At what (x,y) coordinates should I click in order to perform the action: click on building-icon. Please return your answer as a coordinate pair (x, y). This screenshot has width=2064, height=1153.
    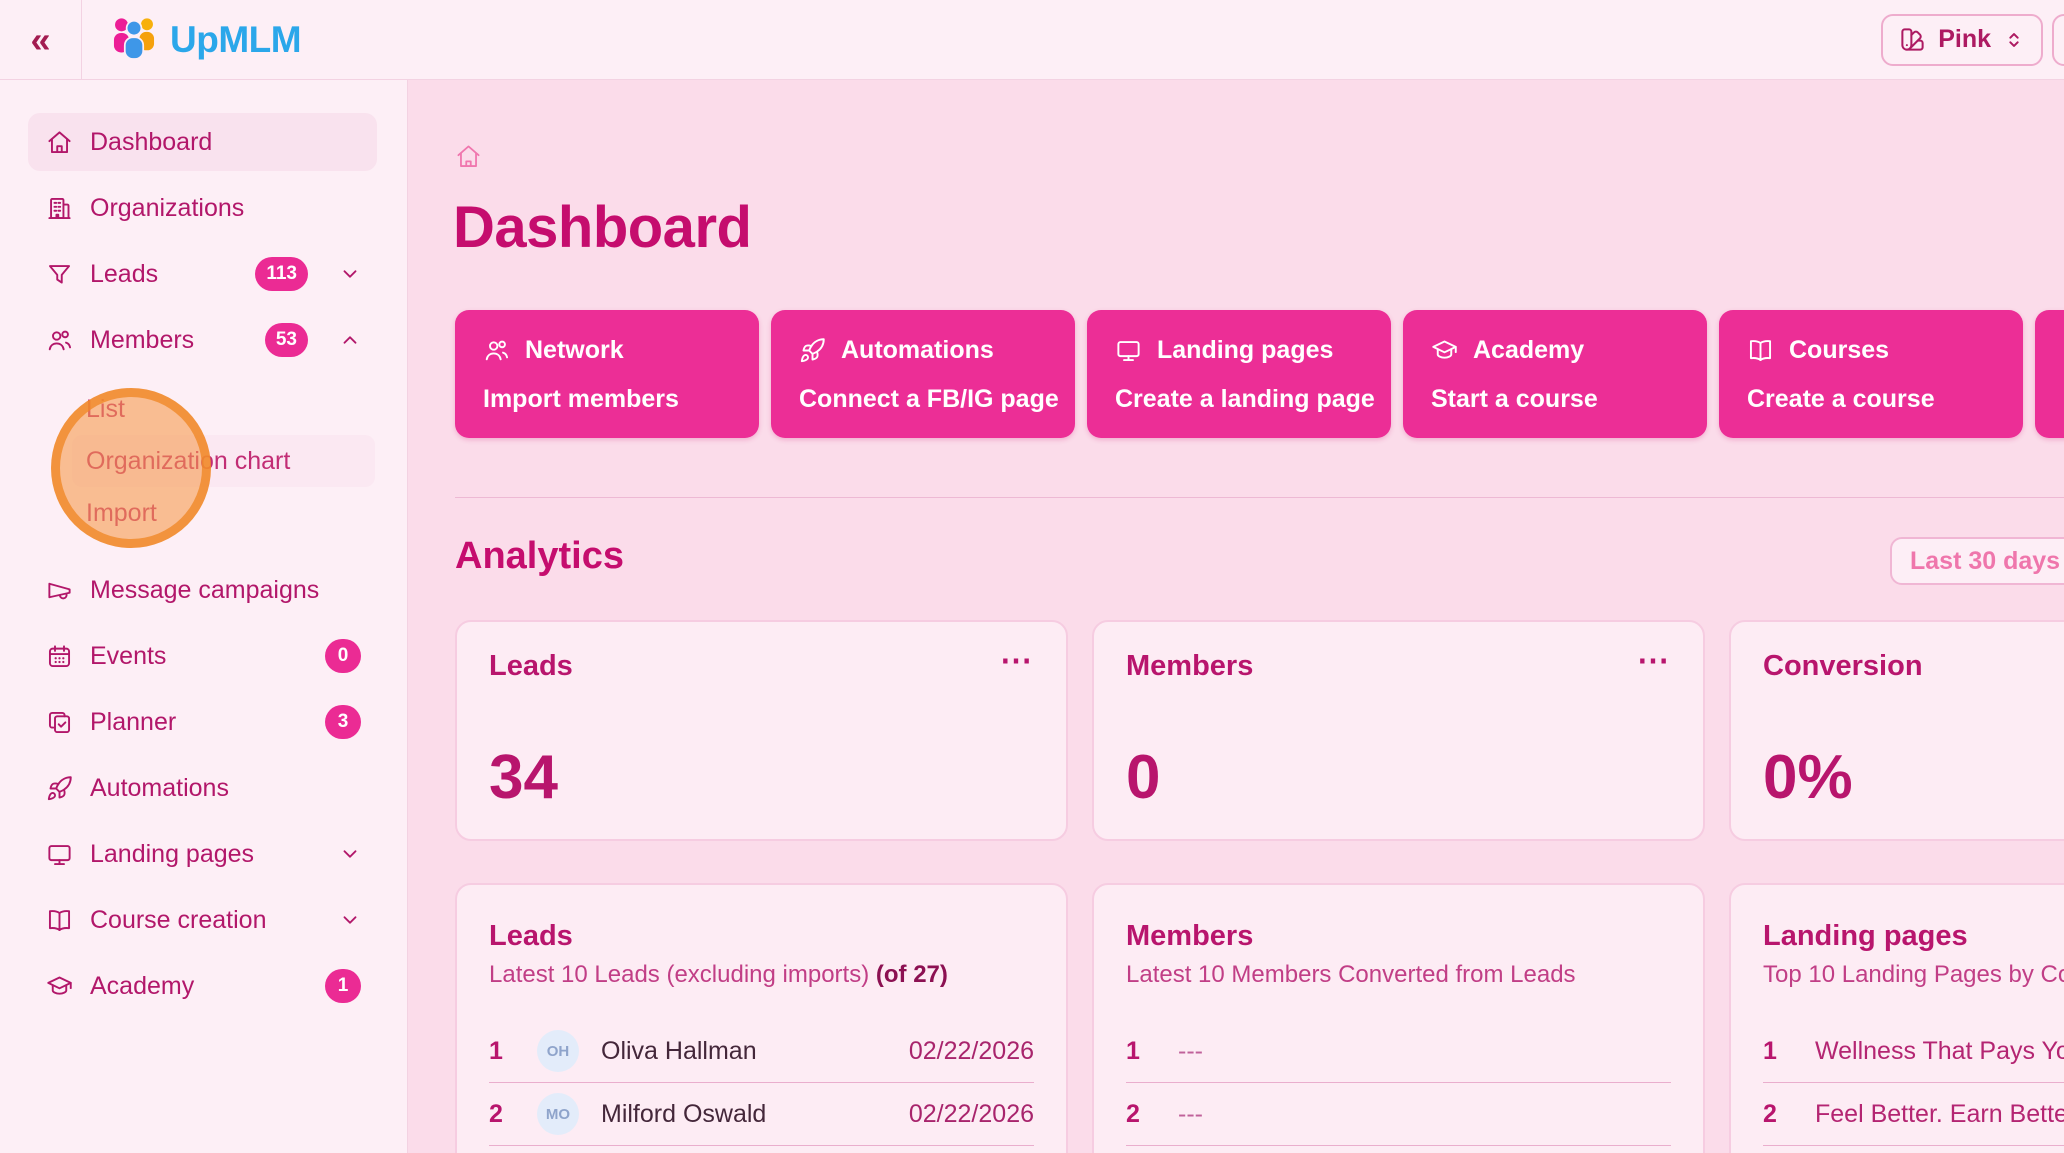
    Looking at the image, I should click on (59, 208).